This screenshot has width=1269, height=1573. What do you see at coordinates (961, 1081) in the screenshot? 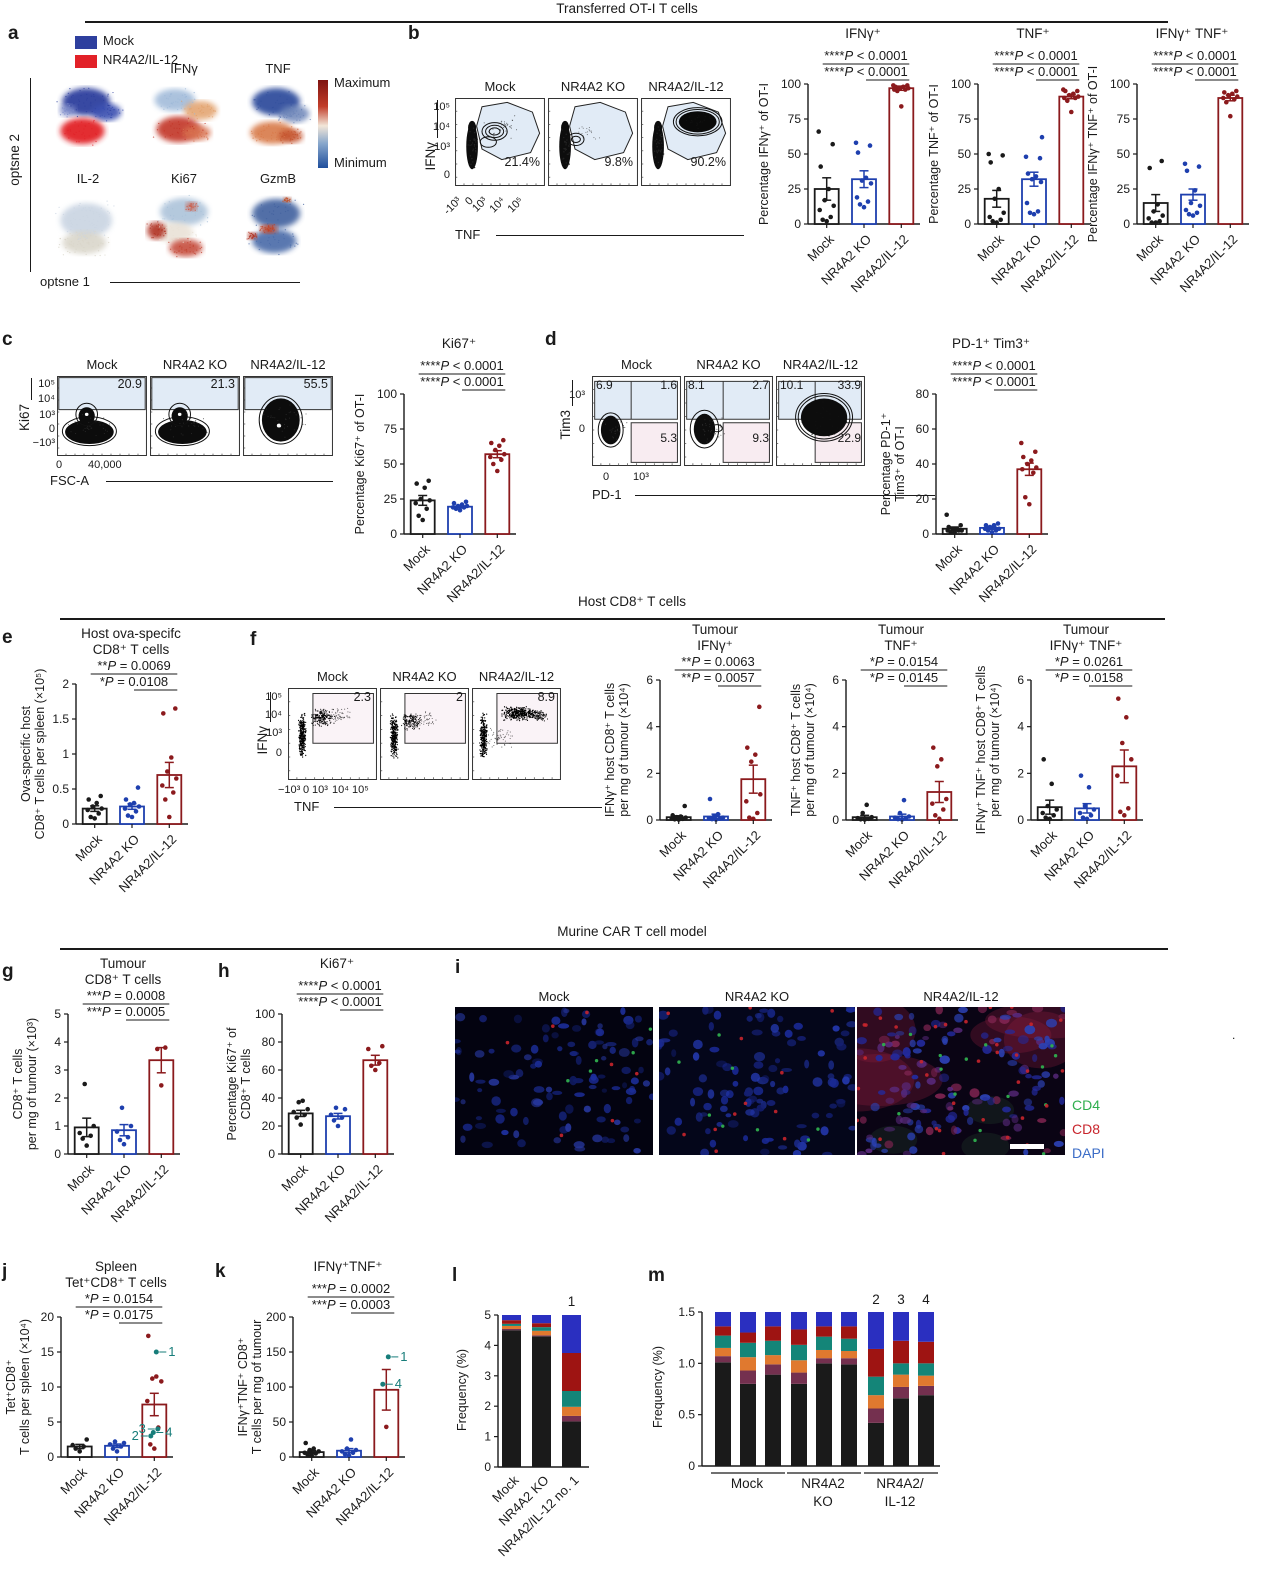
I see `microscopy-image-il12` at bounding box center [961, 1081].